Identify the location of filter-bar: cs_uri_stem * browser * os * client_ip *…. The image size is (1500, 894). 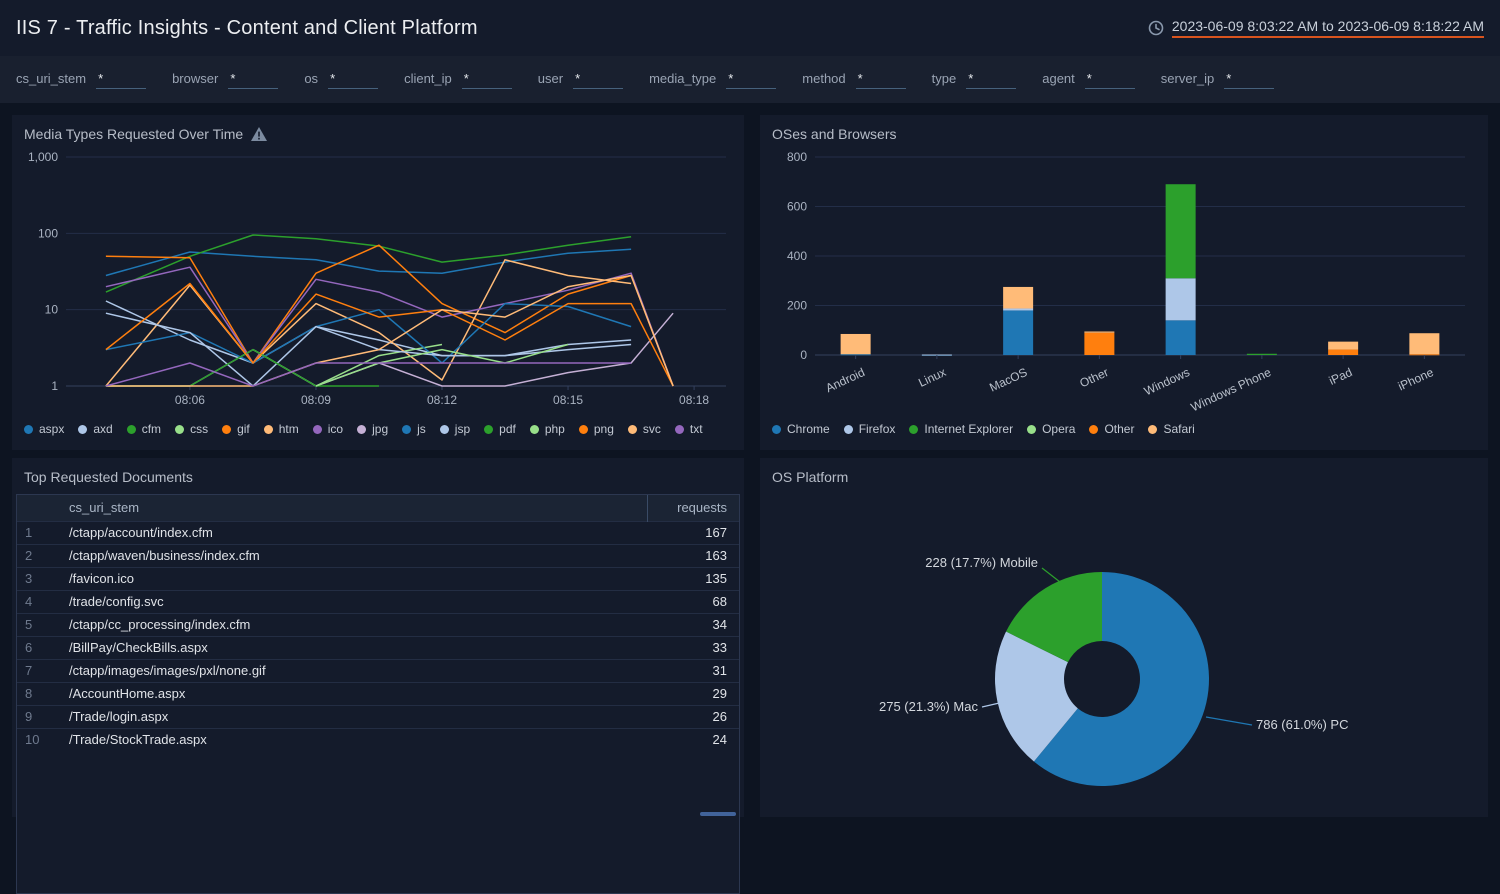
(750, 79).